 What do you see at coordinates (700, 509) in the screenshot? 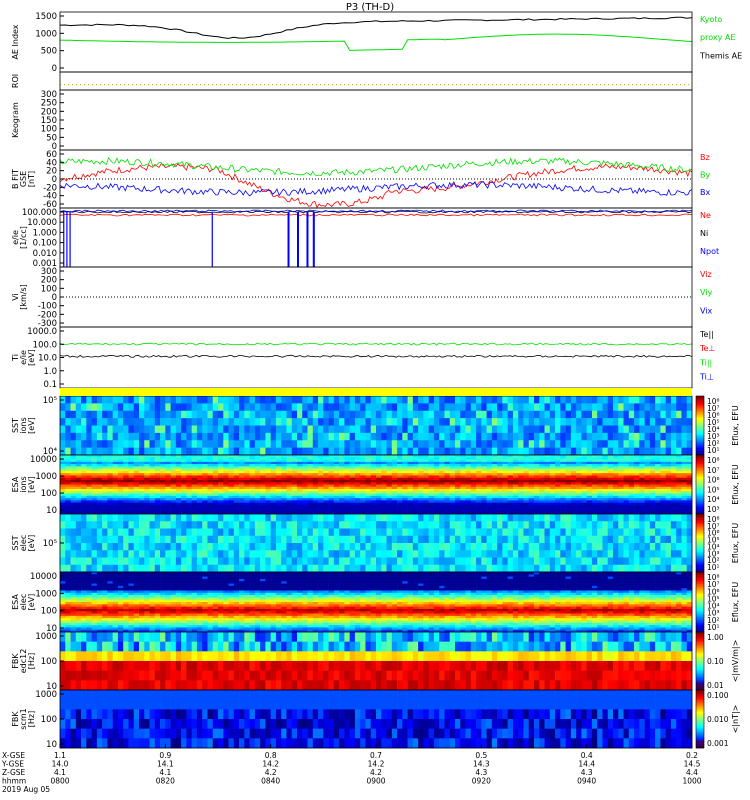
I see `colorbar-cell-esa_i` at bounding box center [700, 509].